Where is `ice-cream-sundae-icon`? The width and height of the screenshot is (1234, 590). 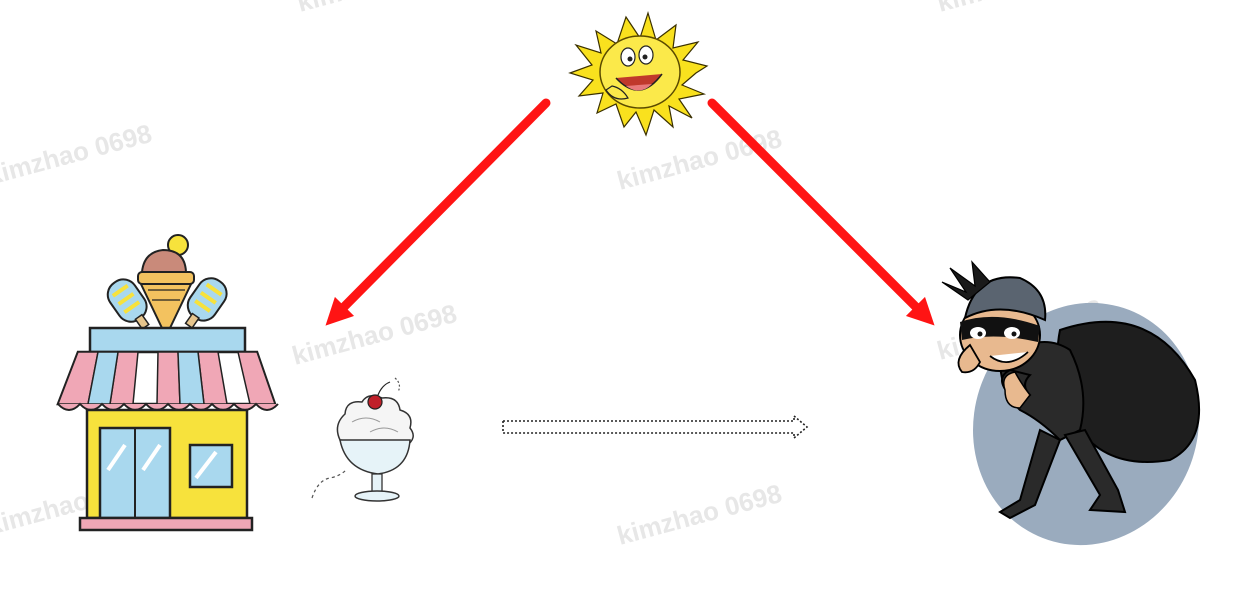
ice-cream-sundae-icon is located at coordinates (362, 439).